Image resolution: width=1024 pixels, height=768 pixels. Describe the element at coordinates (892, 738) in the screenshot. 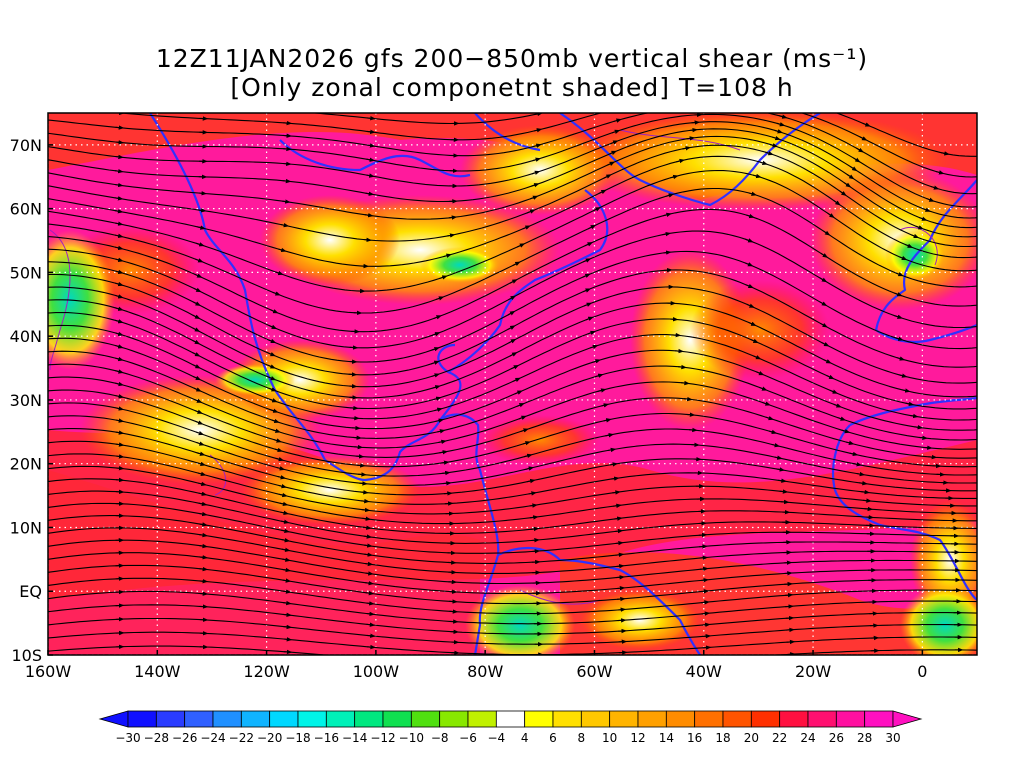

I see `colorbar-label: 30` at that location.